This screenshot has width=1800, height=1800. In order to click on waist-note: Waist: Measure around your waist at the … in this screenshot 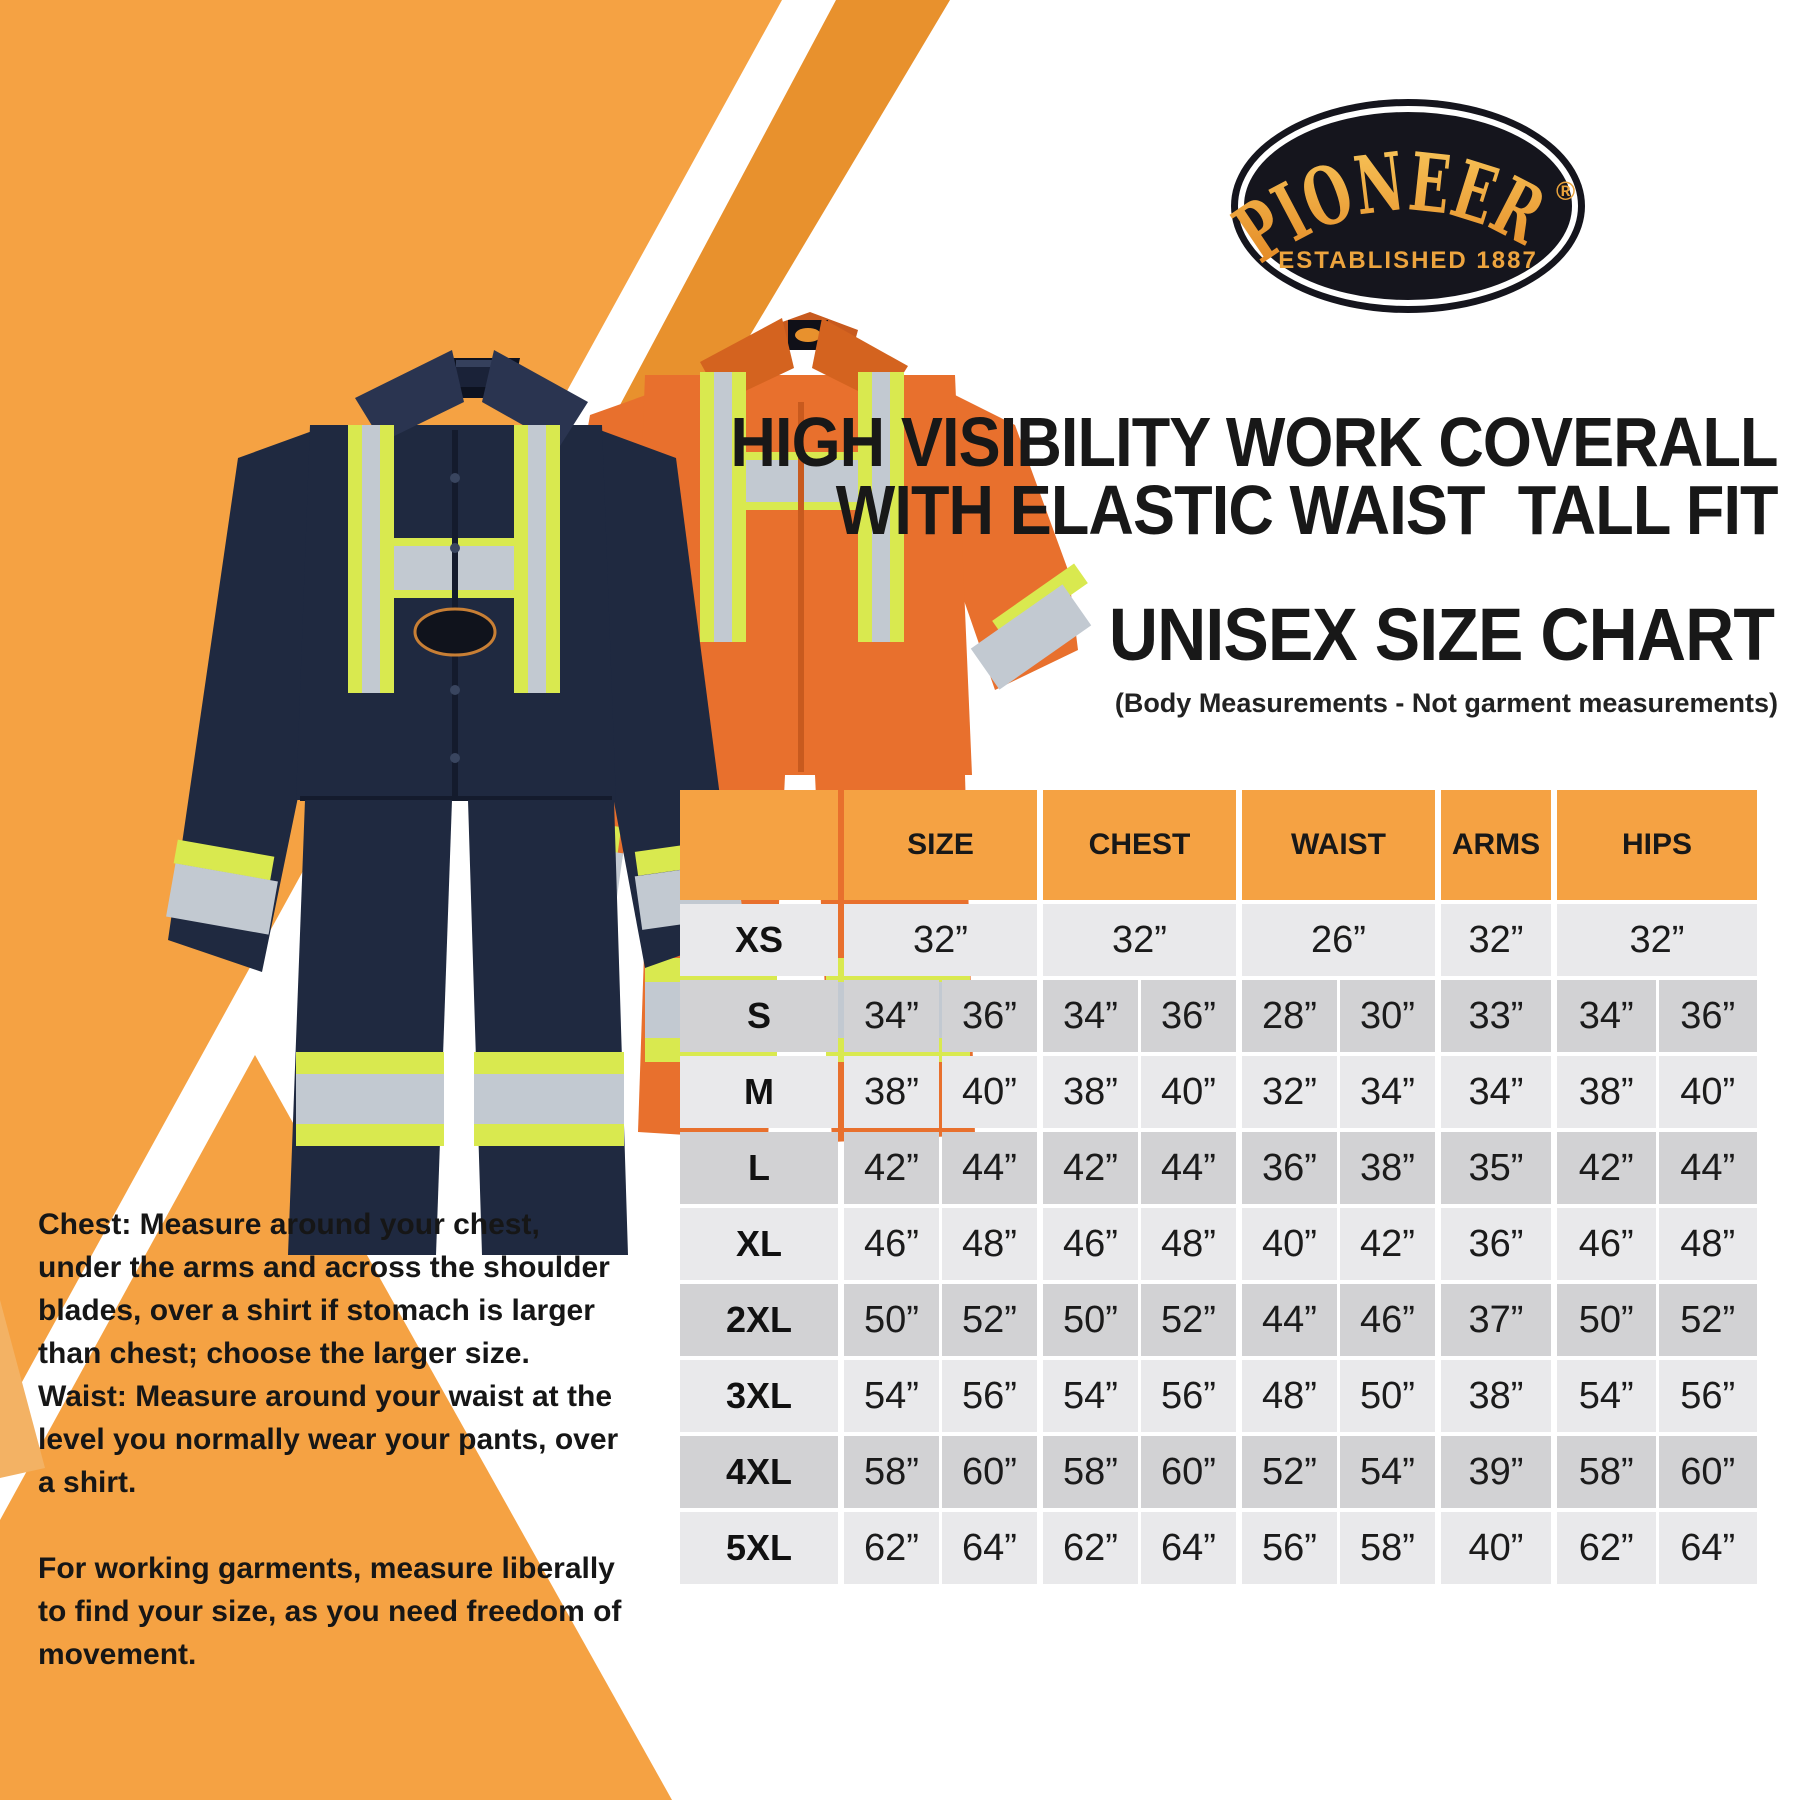, I will do `click(328, 1439)`.